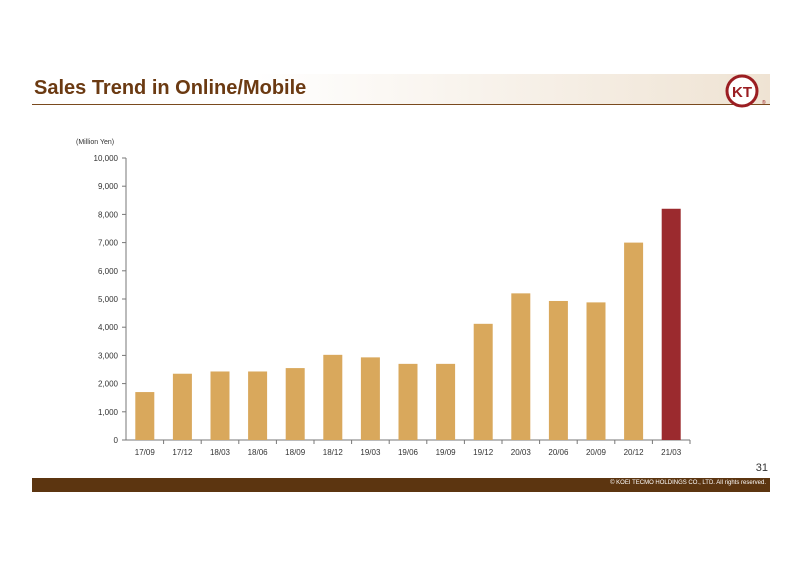 Image resolution: width=800 pixels, height=565 pixels. Describe the element at coordinates (106, 158) in the screenshot. I see `y-tick-label: 10,000` at that location.